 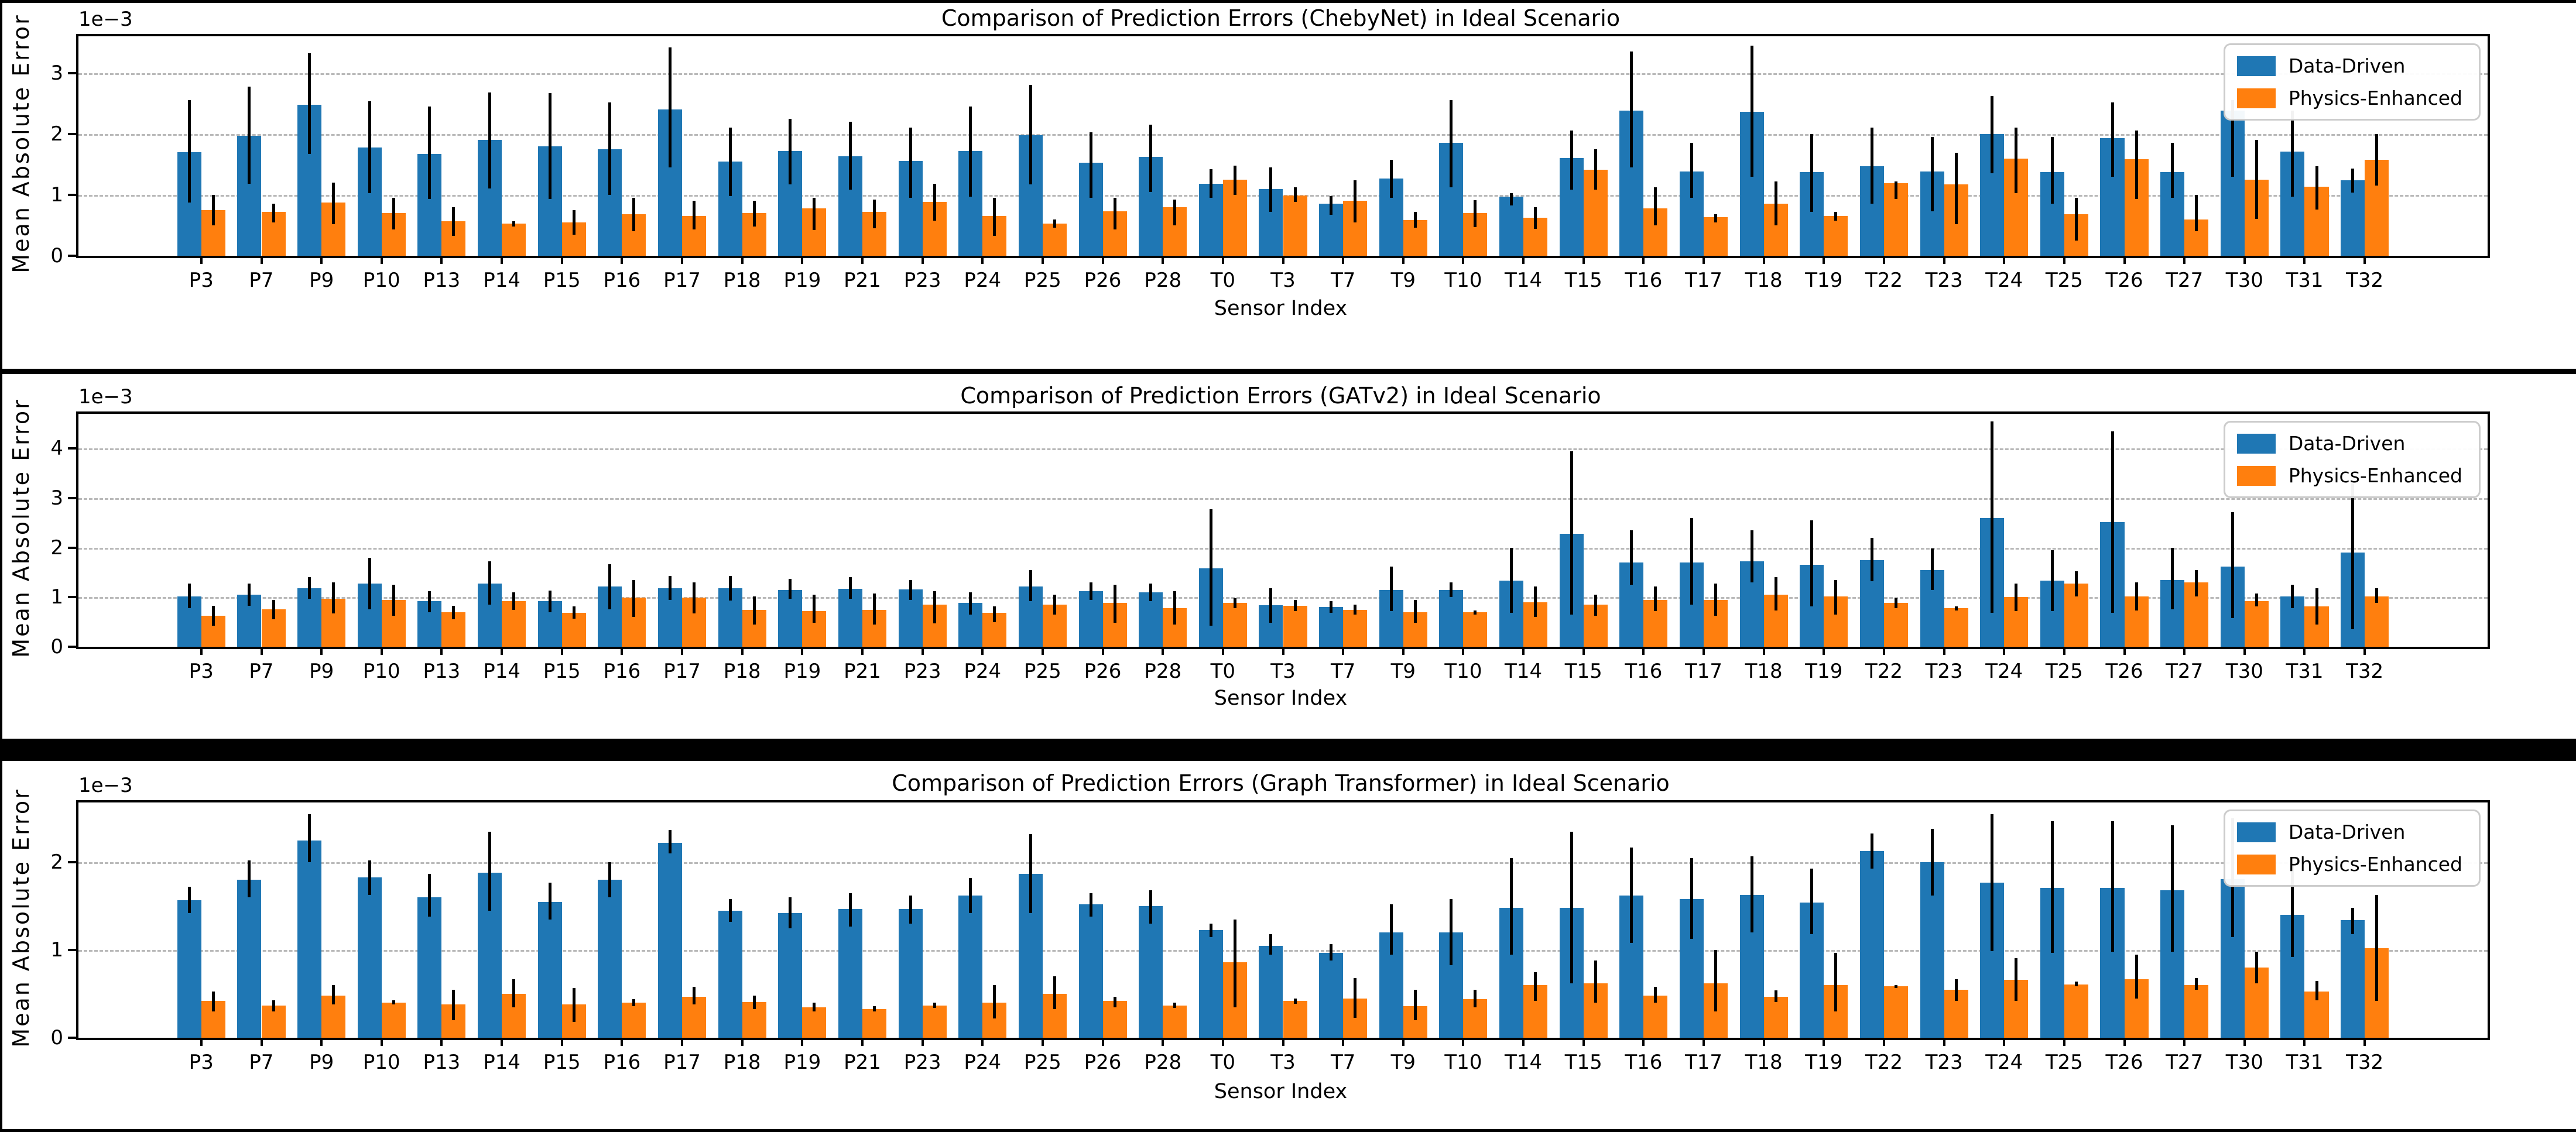 I want to click on x-tick-label: P13, so click(x=442, y=671).